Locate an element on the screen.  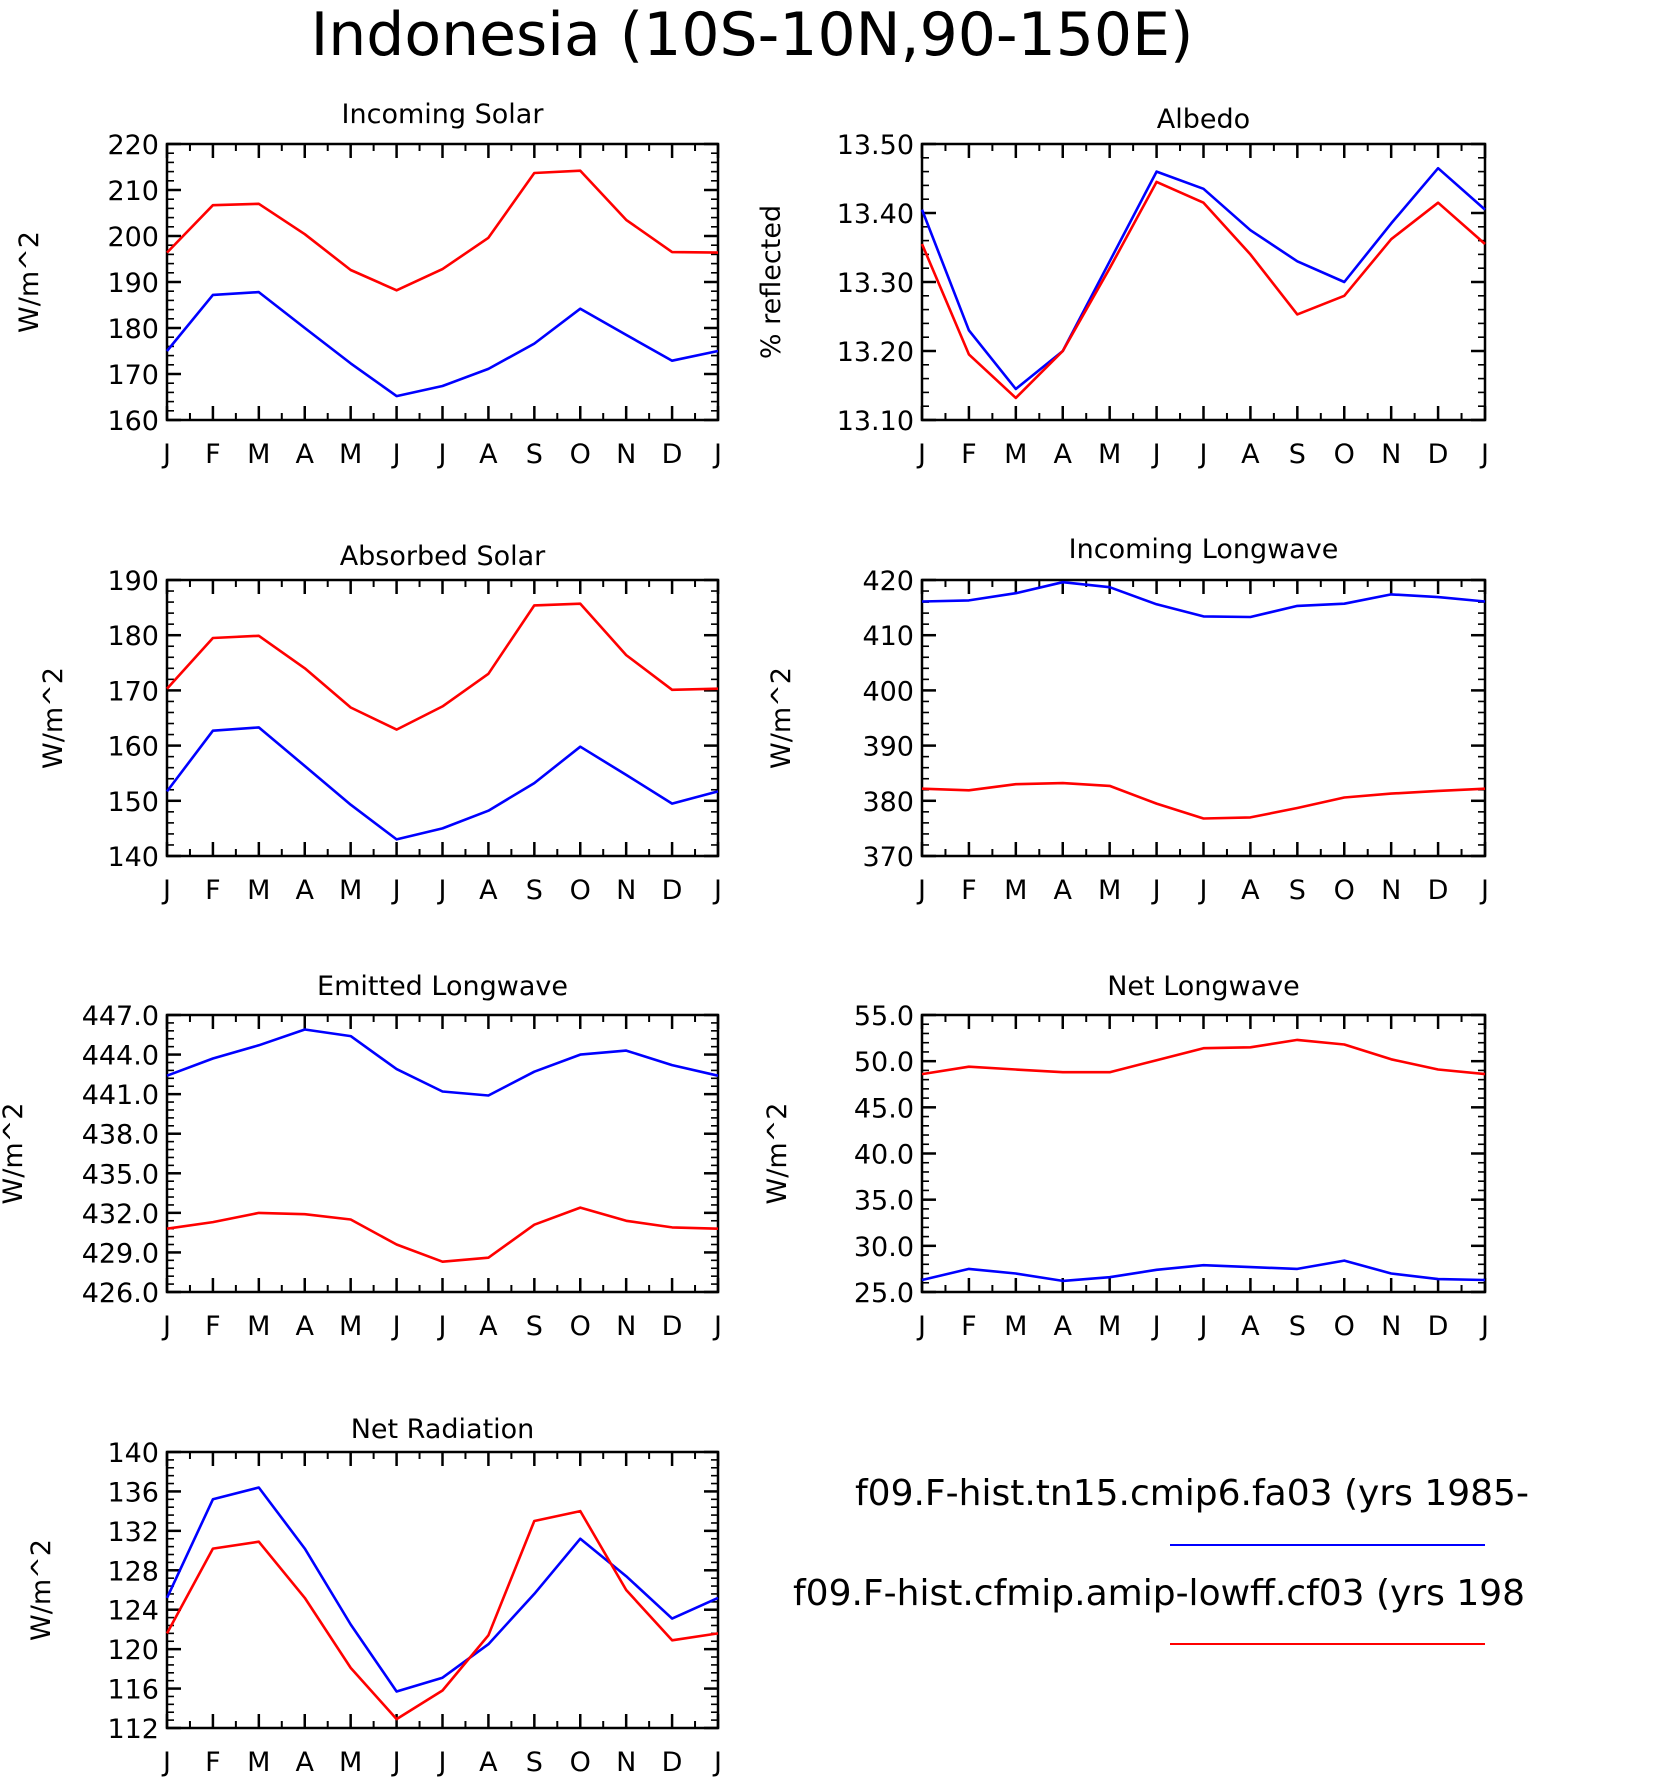
y-tick-label: 170 is located at coordinates (133, 691).